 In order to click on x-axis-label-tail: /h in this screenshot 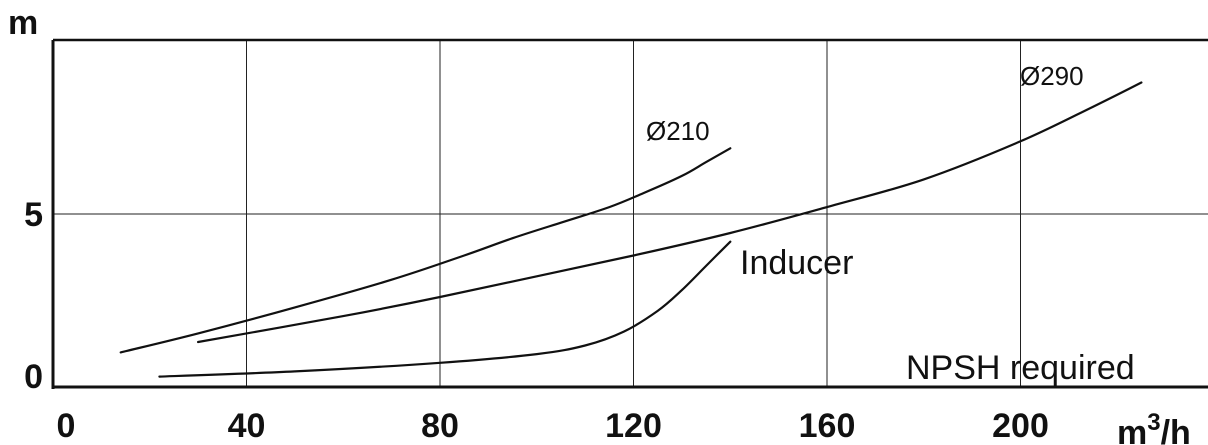, I will do `click(1176, 429)`.